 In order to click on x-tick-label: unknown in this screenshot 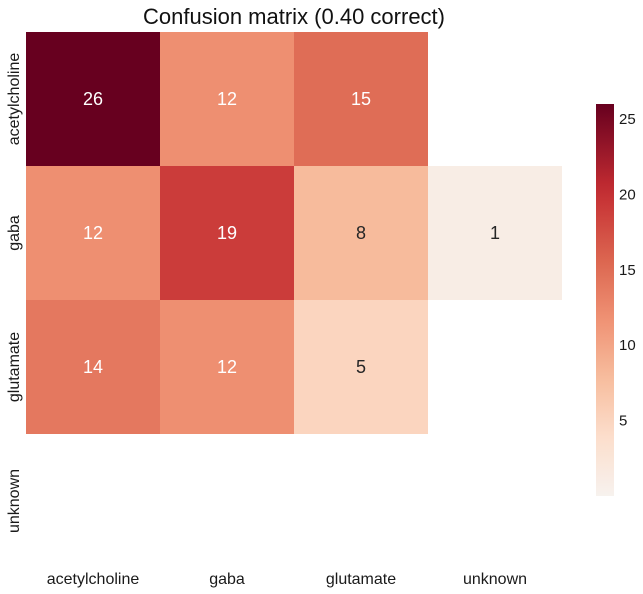, I will do `click(495, 579)`.